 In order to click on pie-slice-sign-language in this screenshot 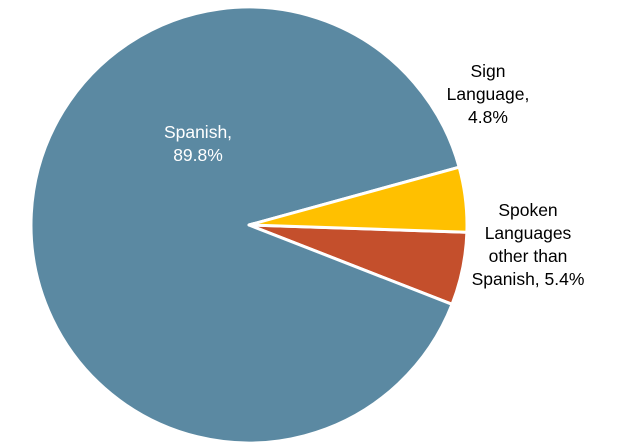, I will do `click(358, 199)`.